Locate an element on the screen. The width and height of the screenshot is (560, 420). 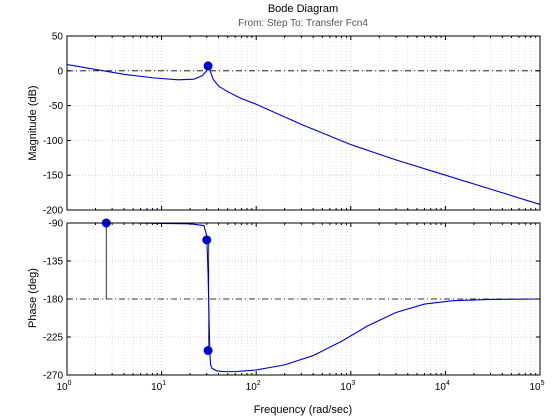
y-tick-label: -200 is located at coordinates (53, 211).